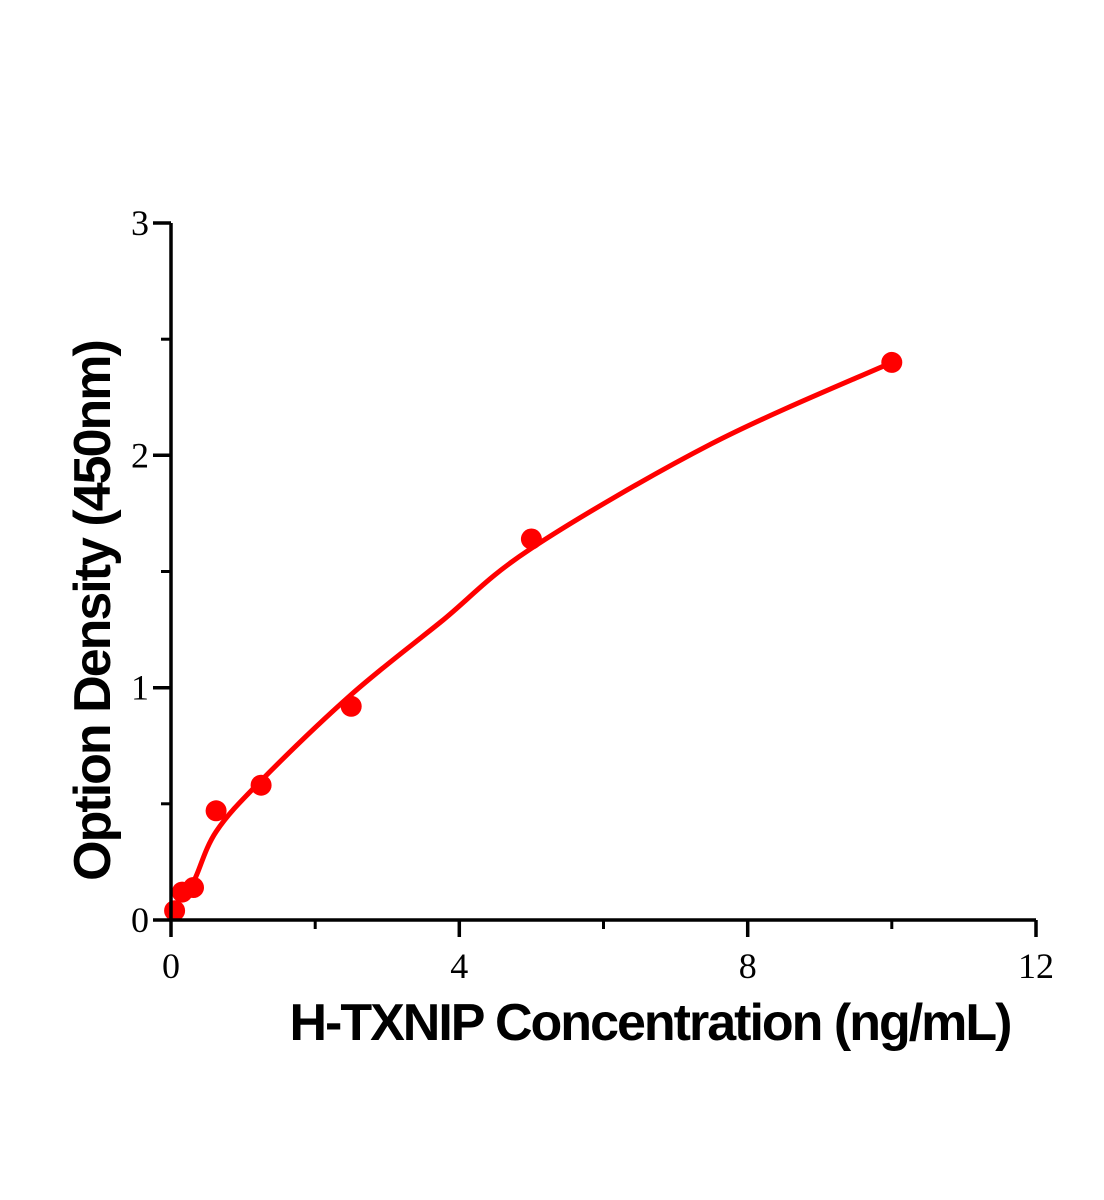 The image size is (1104, 1200). Describe the element at coordinates (171, 966) in the screenshot. I see `x-tick-label: 0` at that location.